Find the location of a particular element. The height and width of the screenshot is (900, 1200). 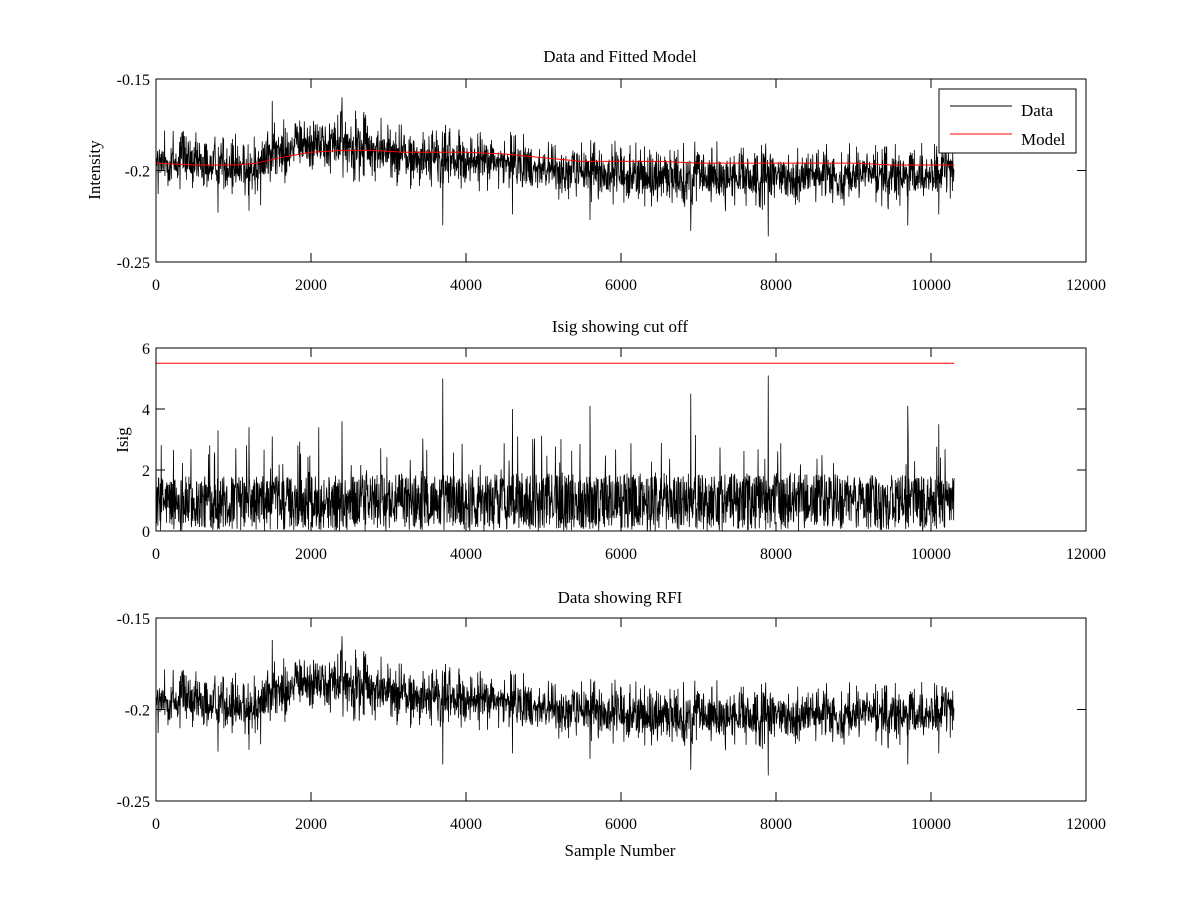

panel-title: Isig showing cut off is located at coordinates (620, 326).